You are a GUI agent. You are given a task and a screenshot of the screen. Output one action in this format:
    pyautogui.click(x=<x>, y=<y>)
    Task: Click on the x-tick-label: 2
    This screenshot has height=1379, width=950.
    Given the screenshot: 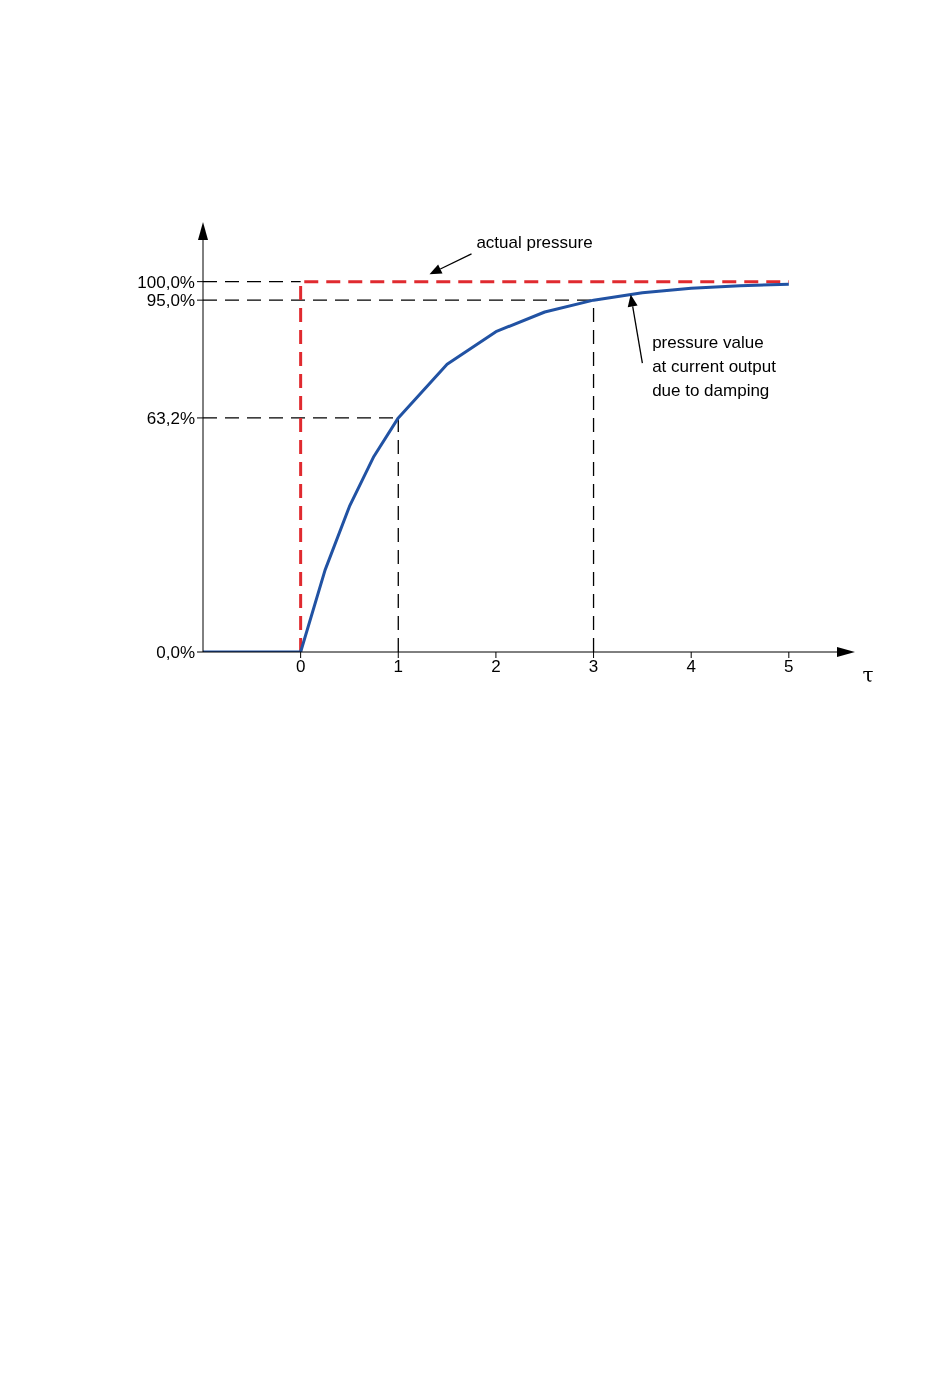 What is the action you would take?
    pyautogui.click(x=496, y=667)
    